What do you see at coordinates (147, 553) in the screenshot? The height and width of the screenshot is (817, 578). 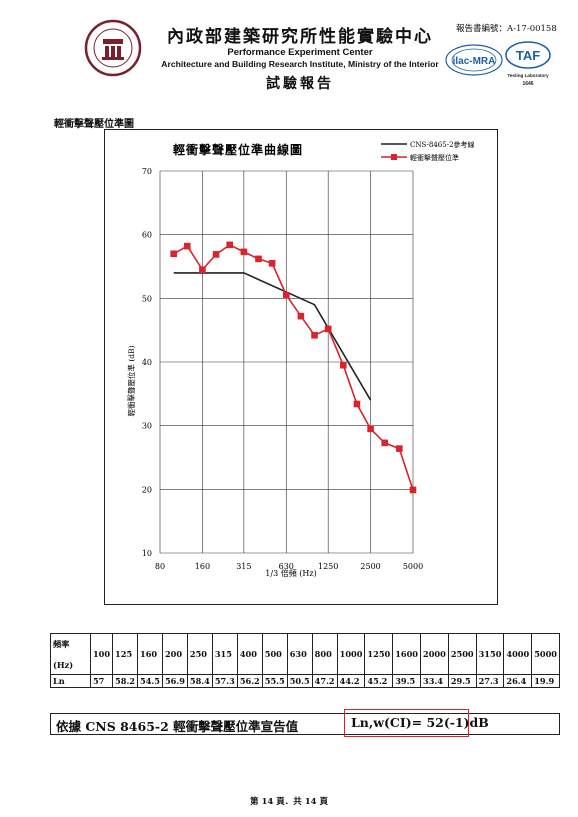 I see `y-tick-label: 10` at bounding box center [147, 553].